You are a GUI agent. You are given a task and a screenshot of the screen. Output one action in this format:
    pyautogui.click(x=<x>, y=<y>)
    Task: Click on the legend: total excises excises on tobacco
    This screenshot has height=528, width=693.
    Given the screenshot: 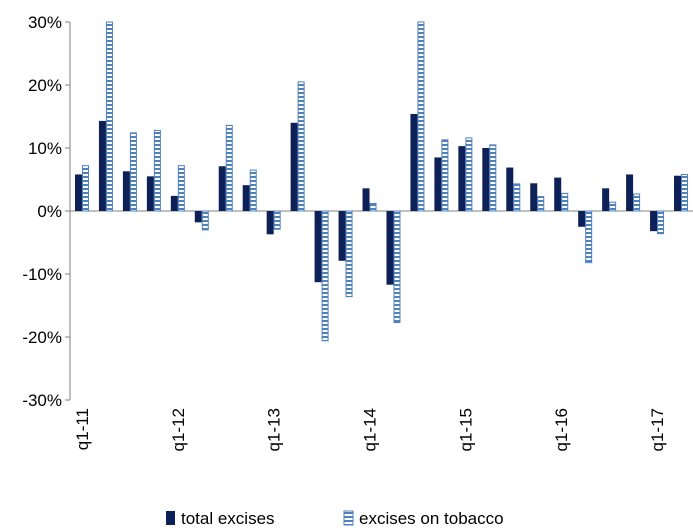 What is the action you would take?
    pyautogui.click(x=335, y=518)
    